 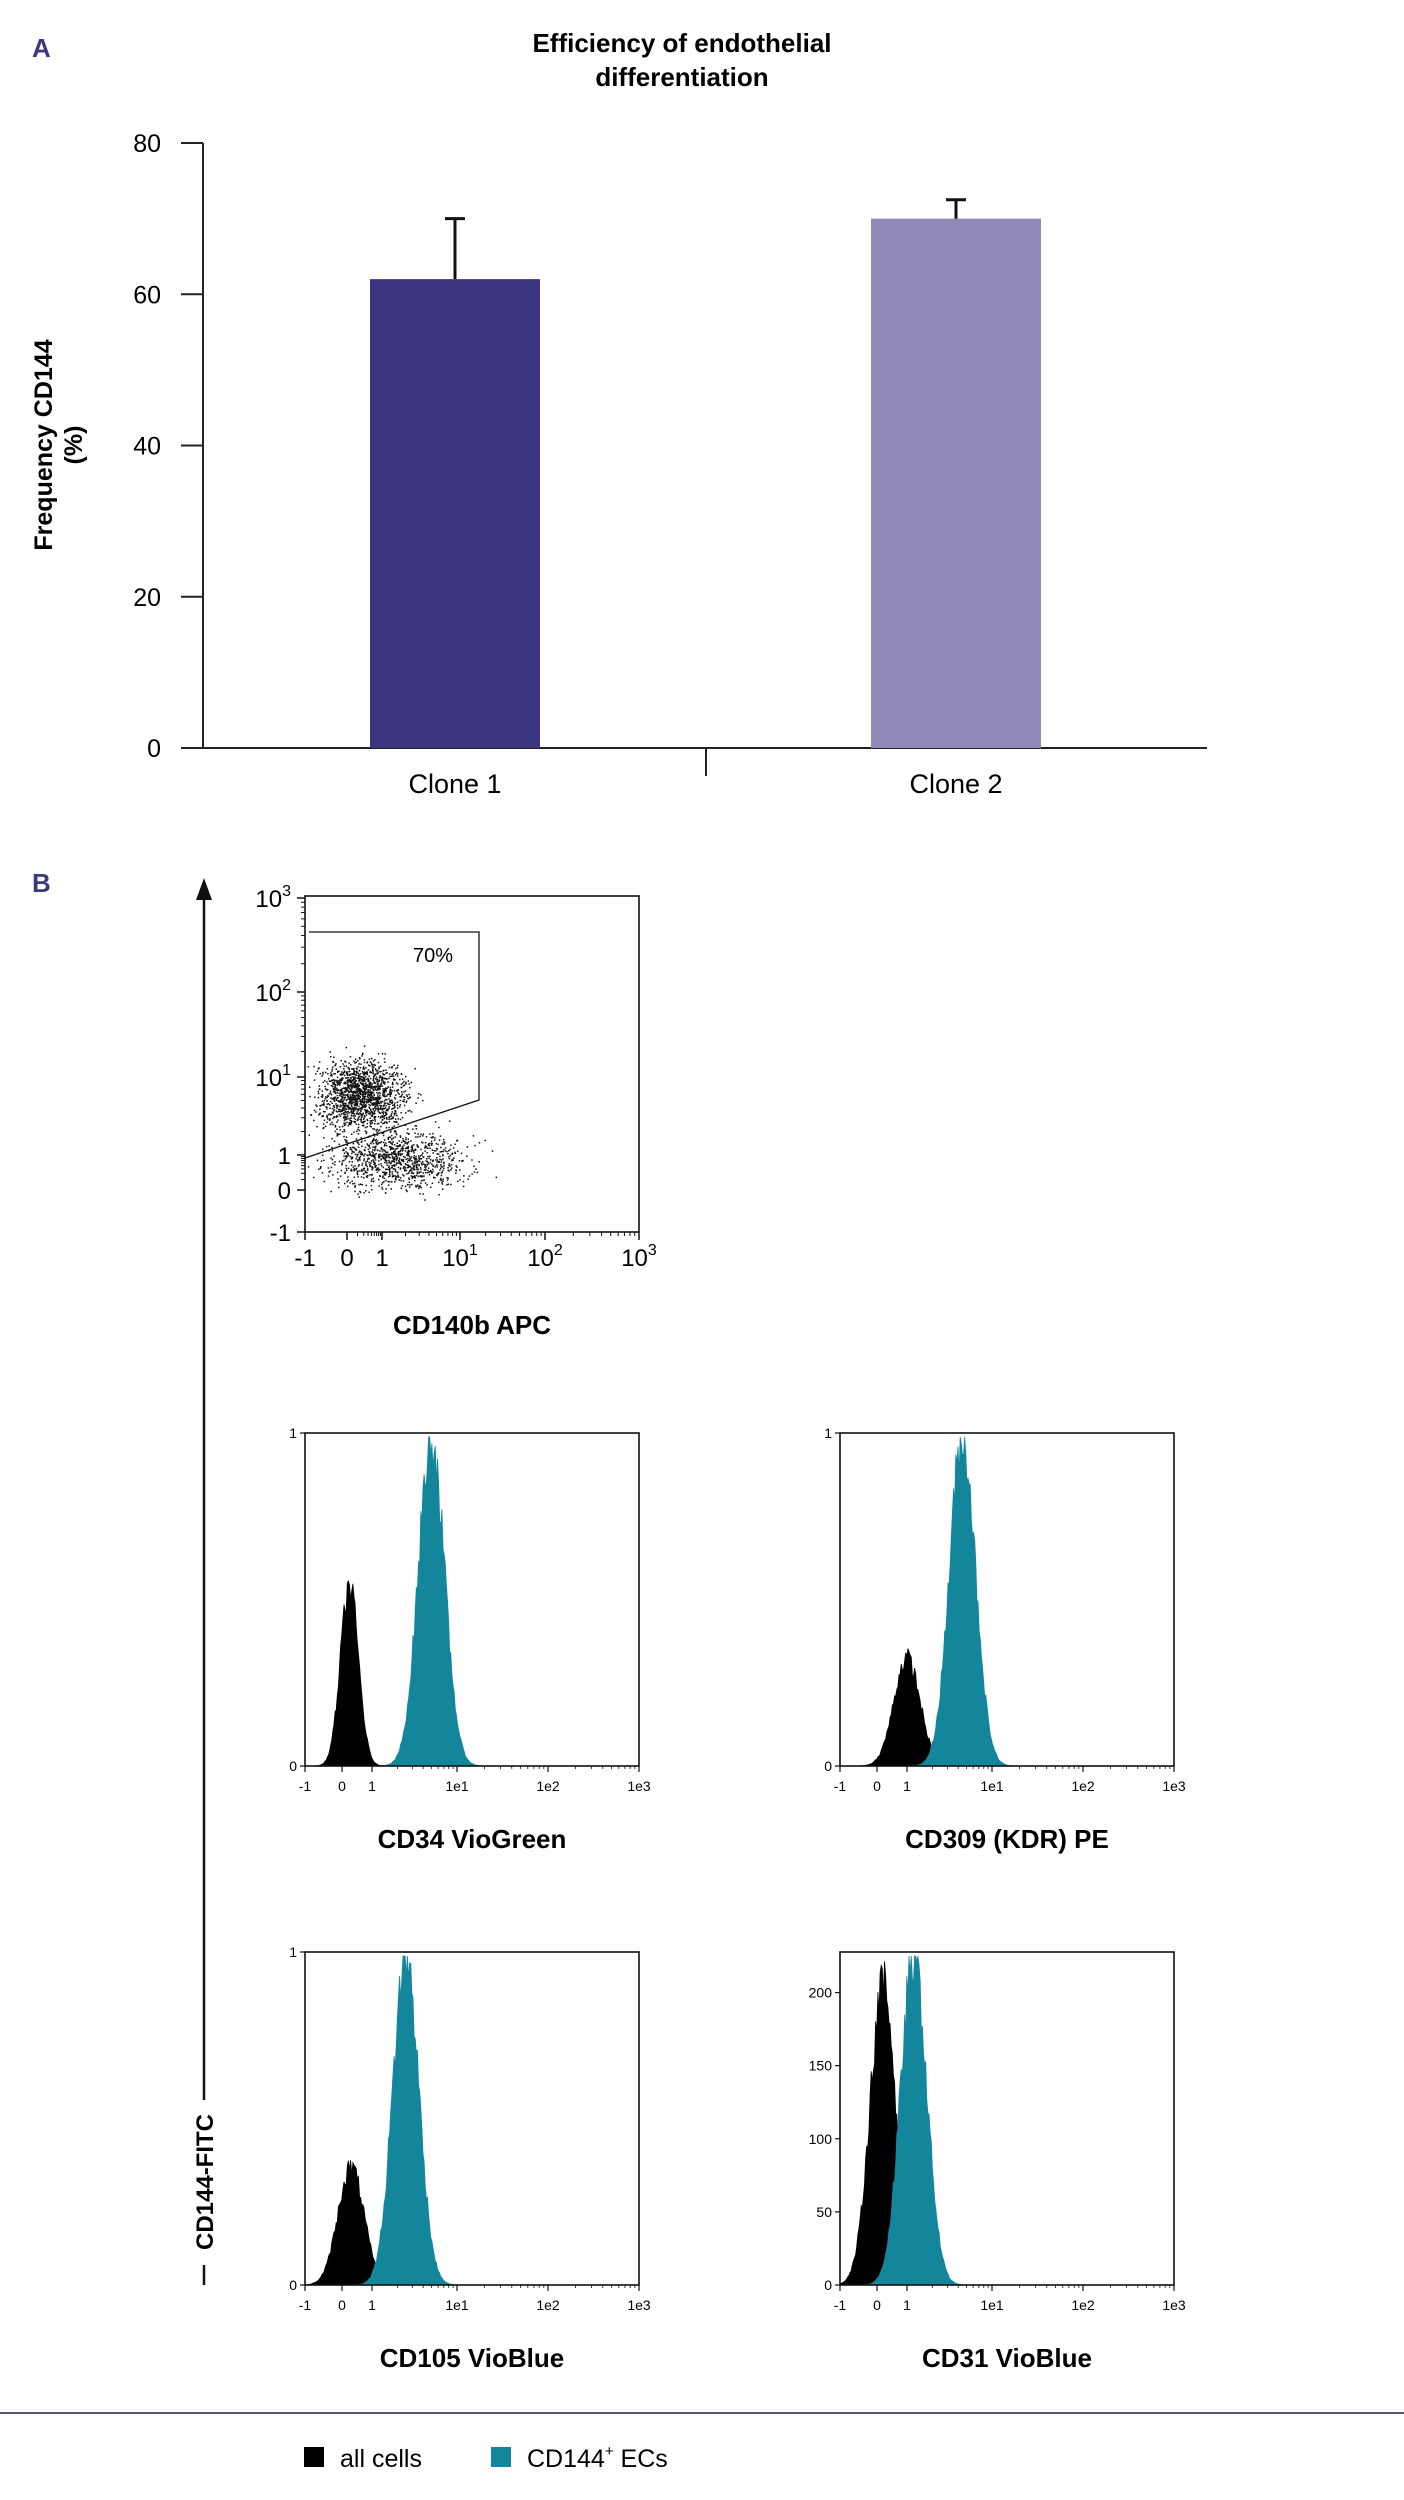 What do you see at coordinates (154, 749) in the screenshot?
I see `y-tick-label: 0` at bounding box center [154, 749].